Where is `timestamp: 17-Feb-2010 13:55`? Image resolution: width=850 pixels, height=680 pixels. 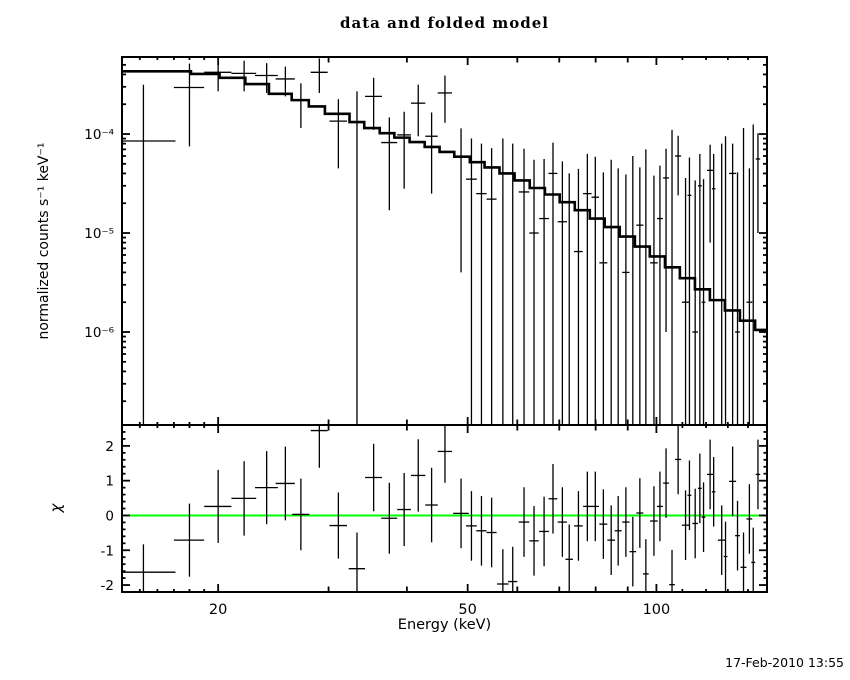 timestamp: 17-Feb-2010 13:55 is located at coordinates (784, 662).